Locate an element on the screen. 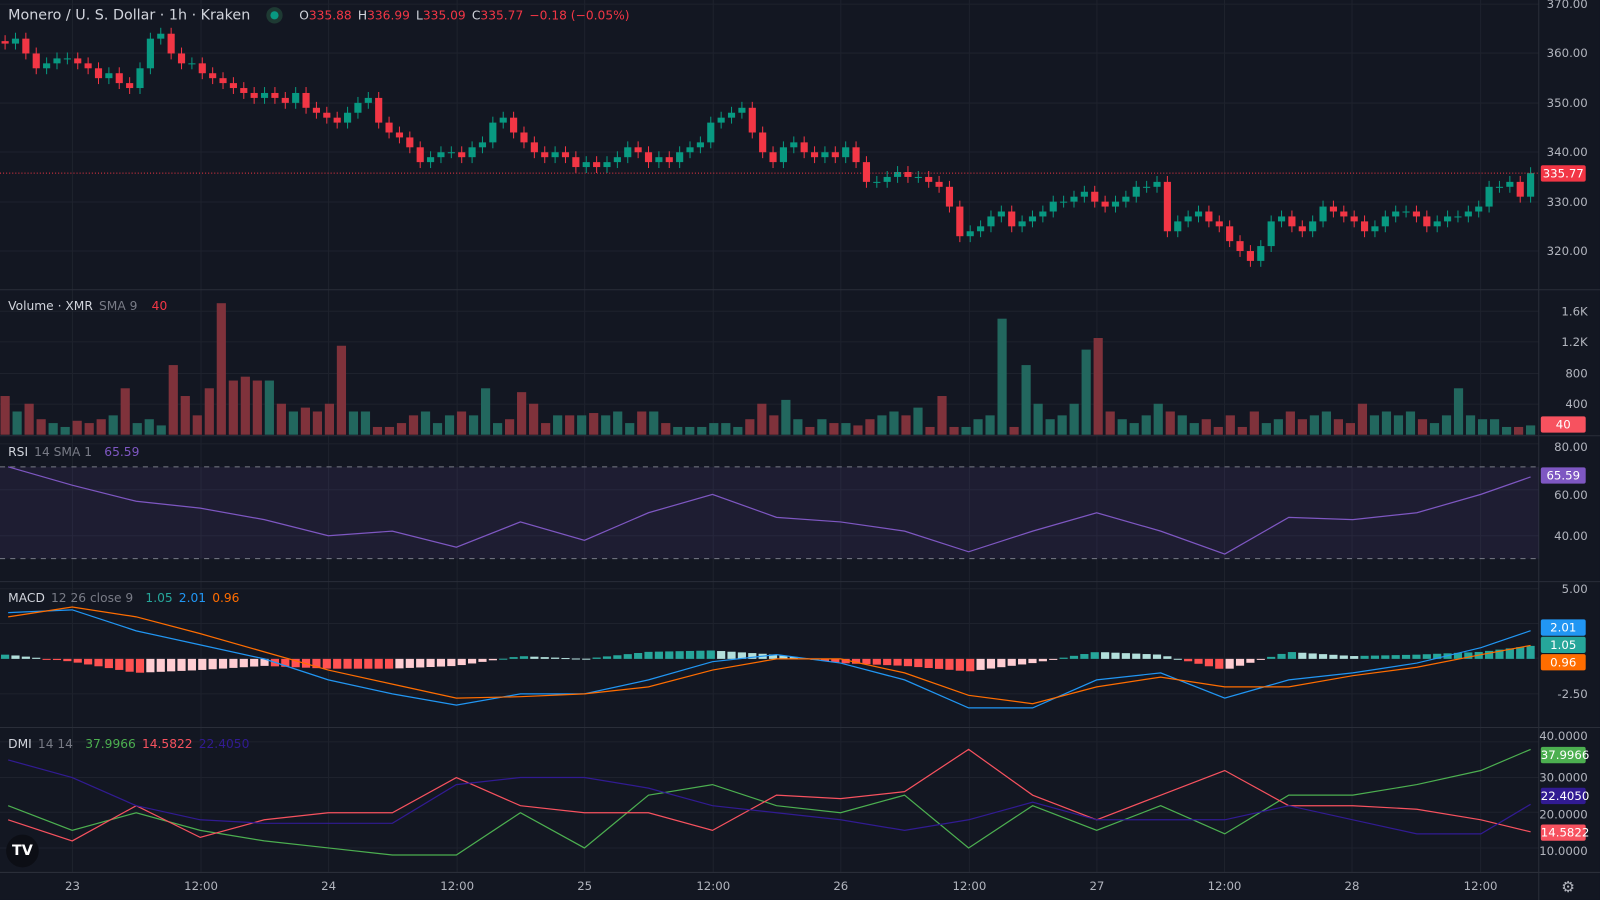 The image size is (1600, 900). rsi-legend: RSI 14 SMA 1 65.59 is located at coordinates (73, 452).